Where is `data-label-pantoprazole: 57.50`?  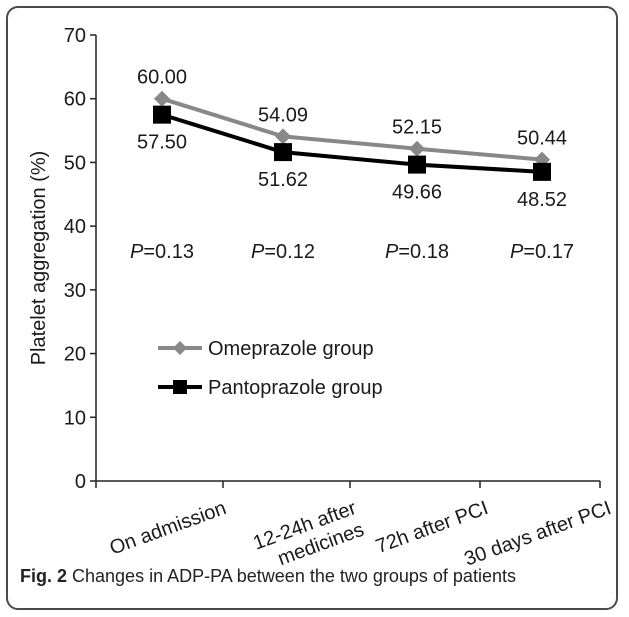
data-label-pantoprazole: 57.50 is located at coordinates (162, 143).